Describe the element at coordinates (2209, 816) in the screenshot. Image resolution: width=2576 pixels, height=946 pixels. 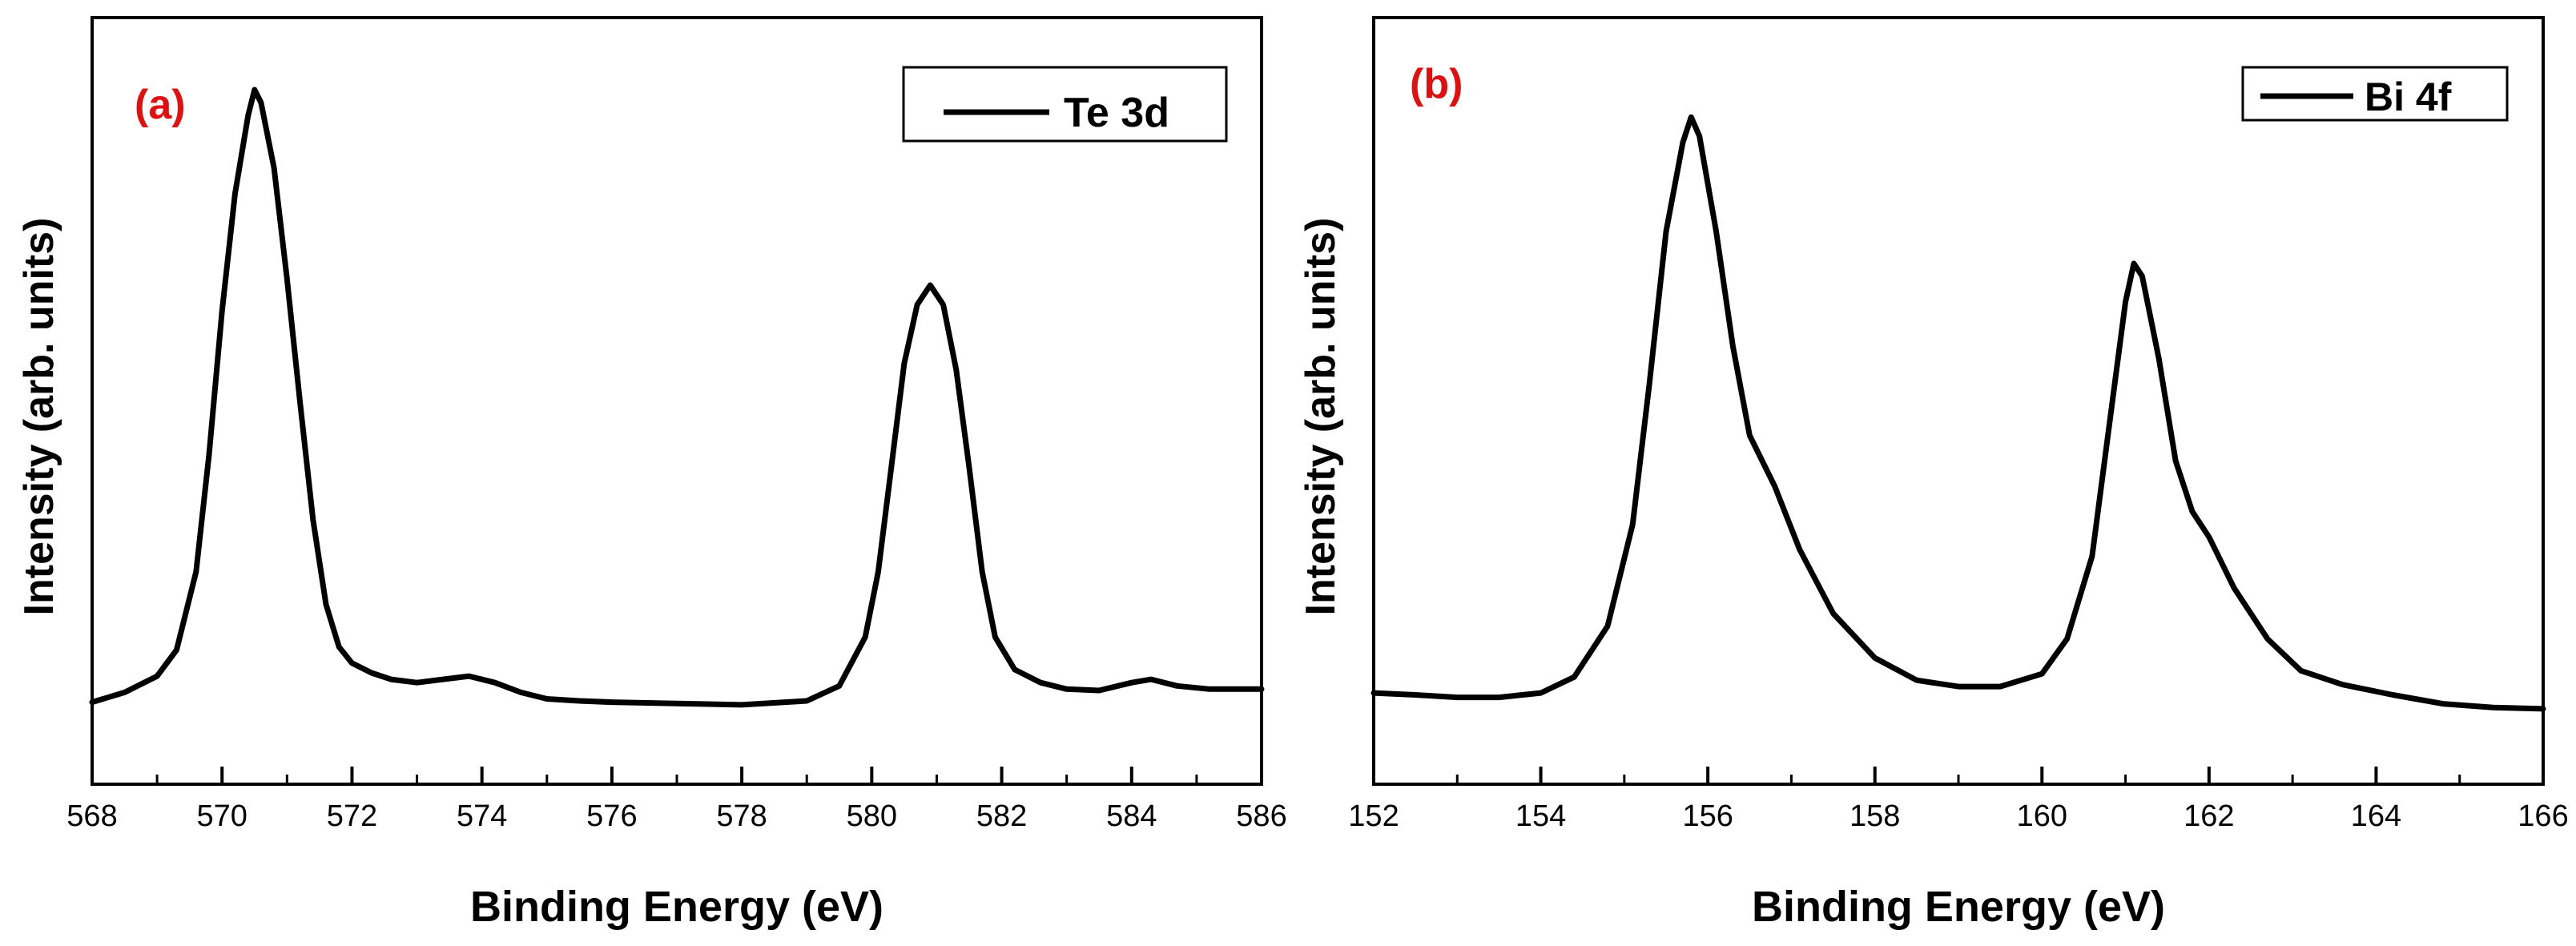
I see `x-tick-label: 162` at that location.